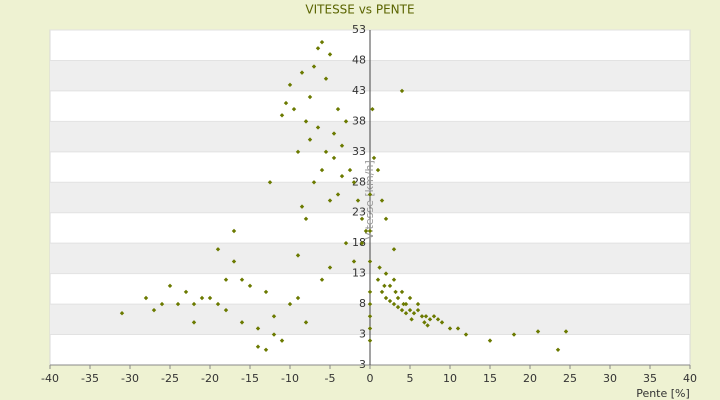 This screenshot has height=400, width=720. Describe the element at coordinates (410, 378) in the screenshot. I see `x-tick-label: 5` at that location.